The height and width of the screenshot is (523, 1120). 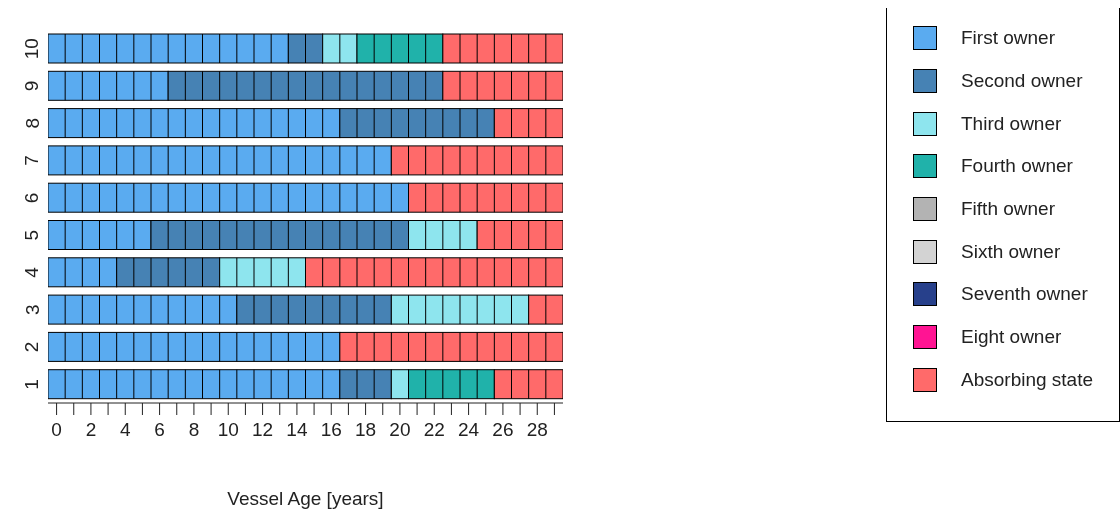 What do you see at coordinates (1024, 294) in the screenshot?
I see `legend-label: Seventh owner` at bounding box center [1024, 294].